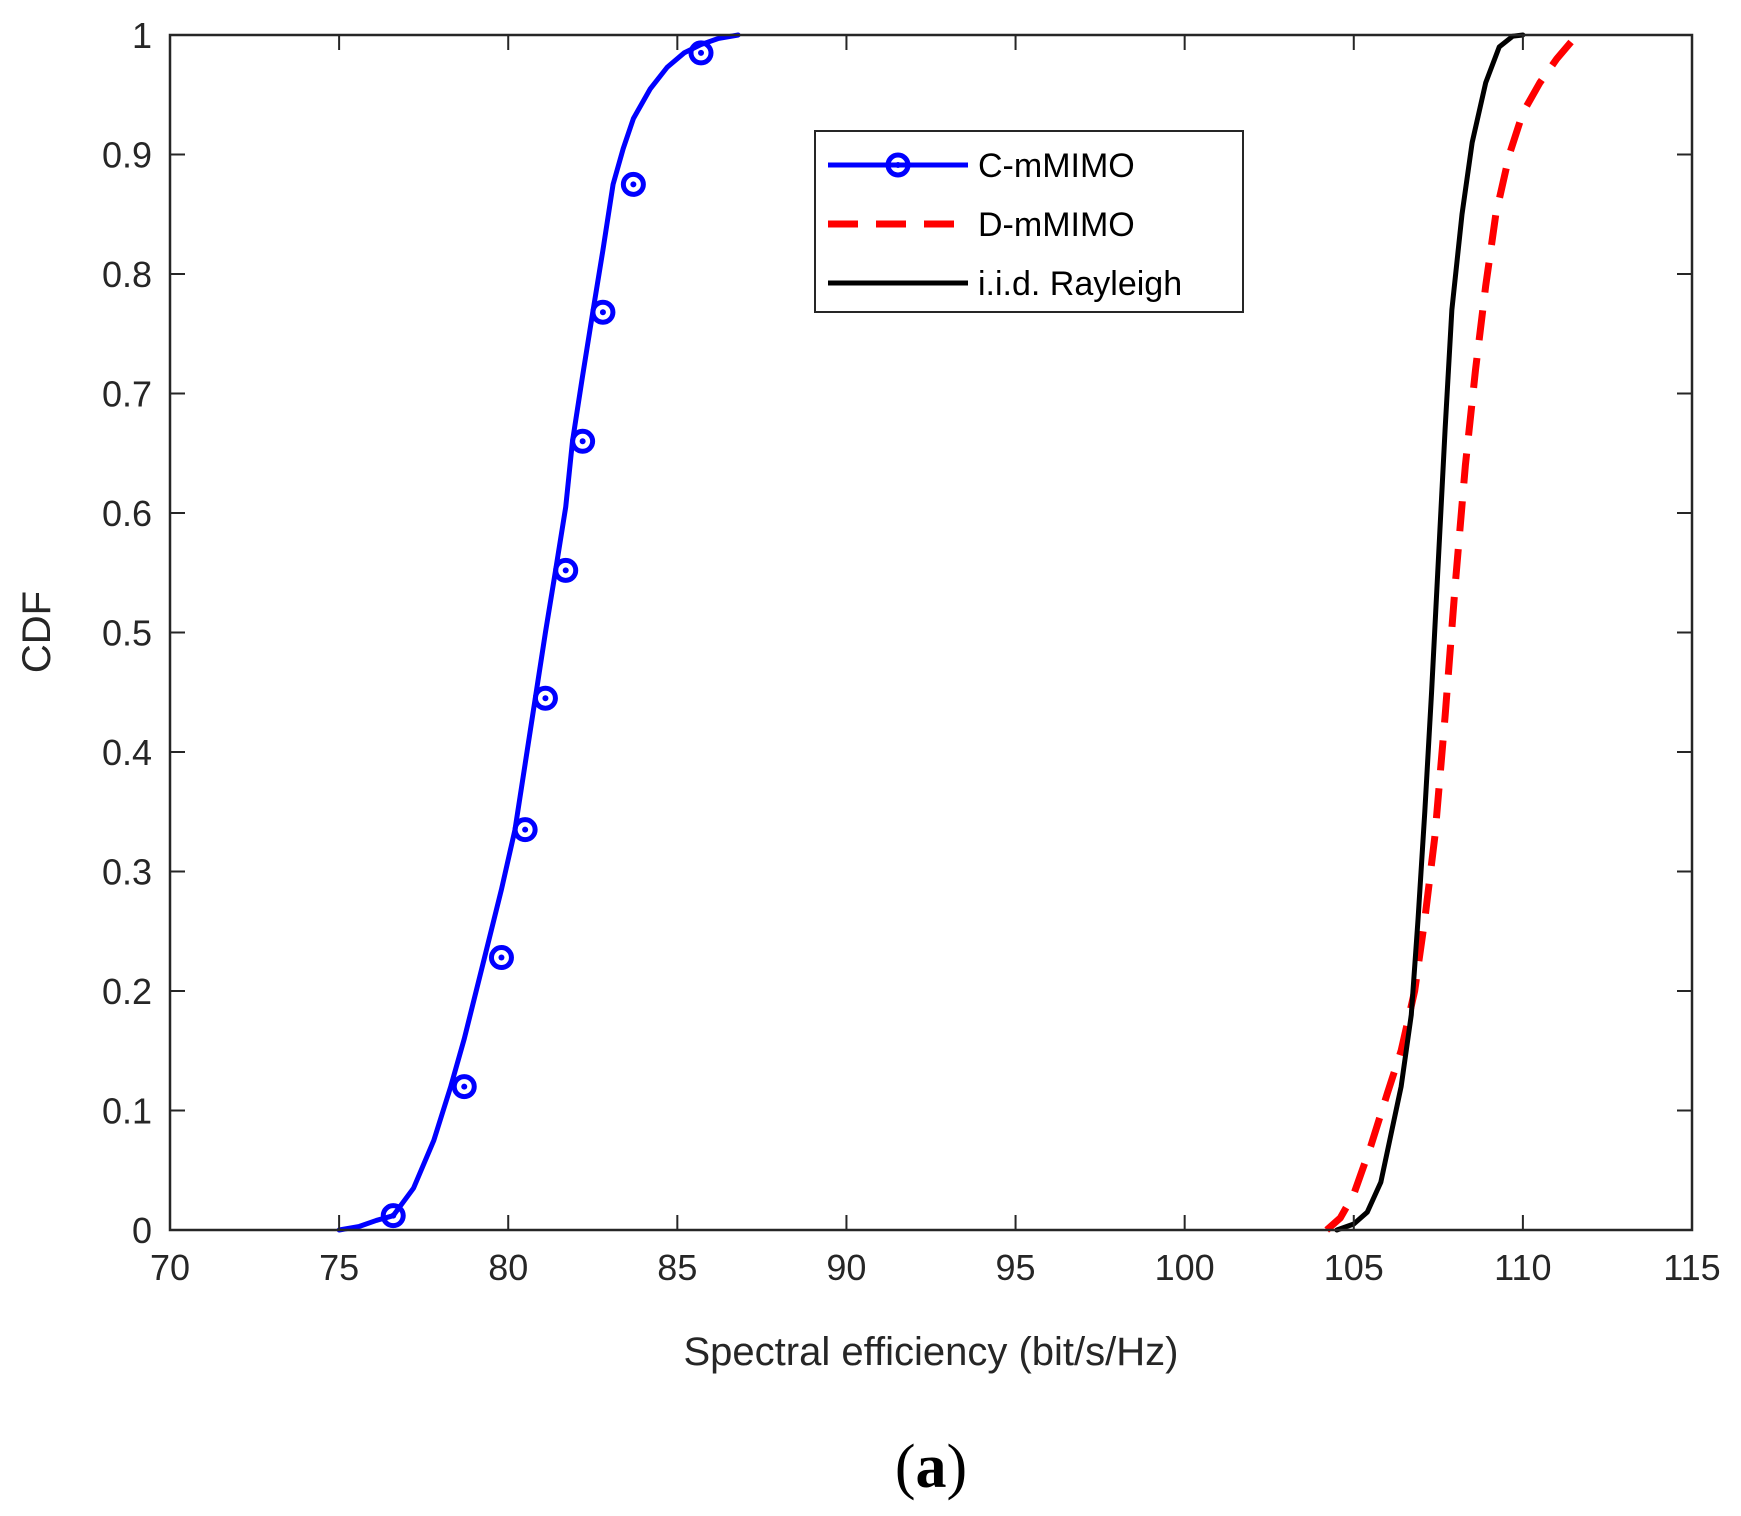  Describe the element at coordinates (37, 632) in the screenshot. I see `y-axis-label: CDF` at that location.